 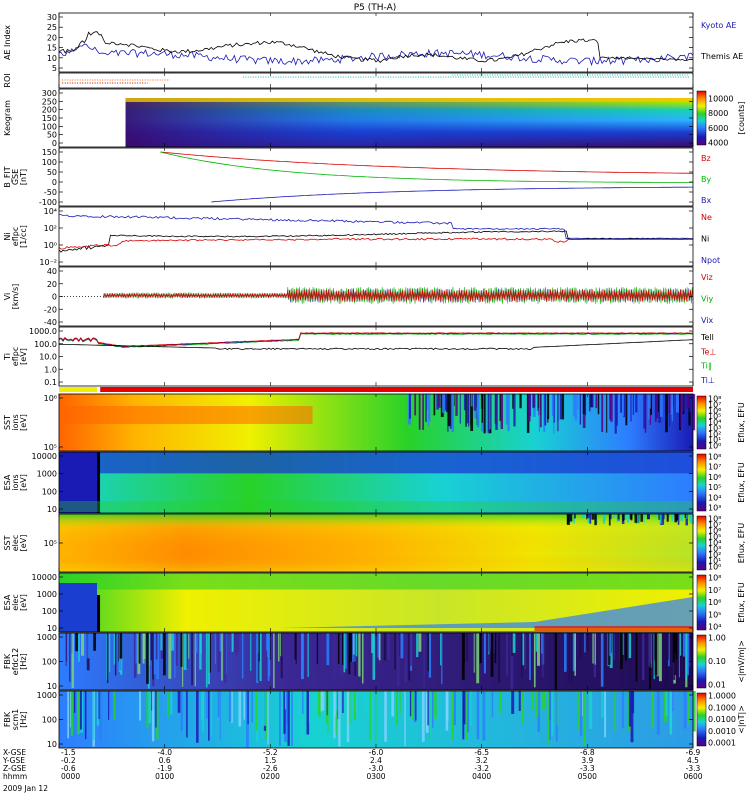 I want to click on mode-bar-red, so click(x=396, y=389).